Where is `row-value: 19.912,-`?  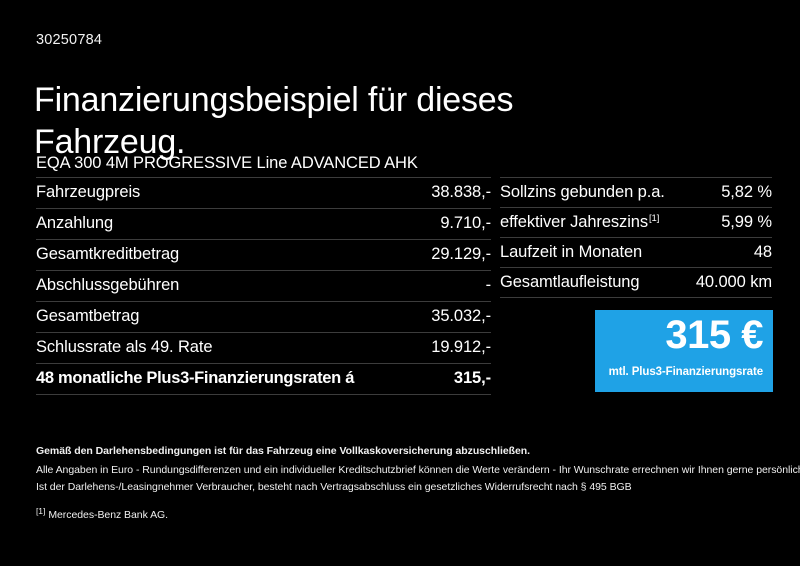
row-value: 19.912,- is located at coordinates (461, 347).